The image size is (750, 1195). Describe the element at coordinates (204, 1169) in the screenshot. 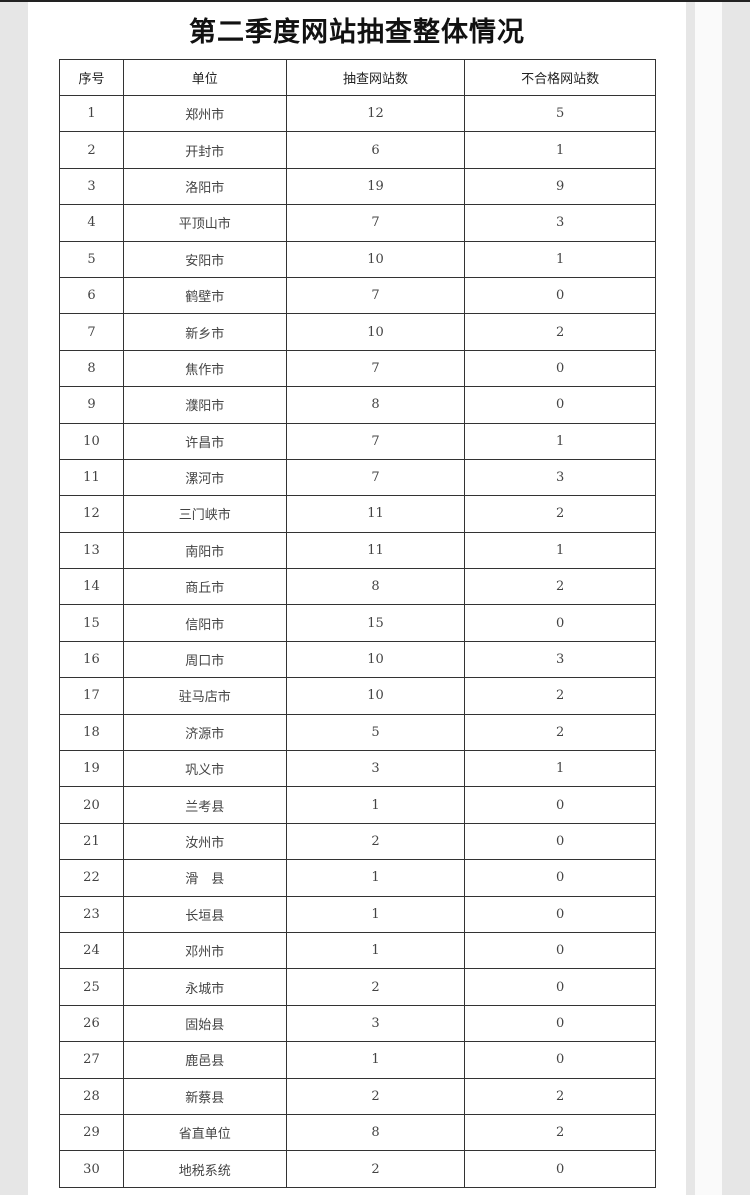

I see `unit-cell: 地税系统` at that location.